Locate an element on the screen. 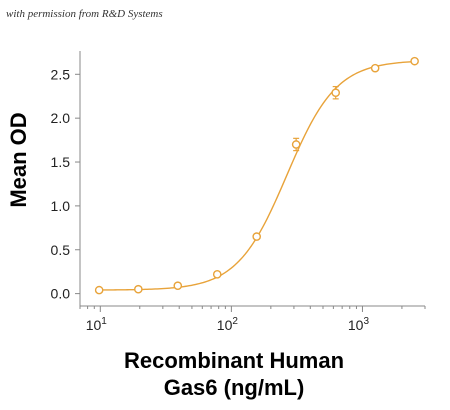 Image resolution: width=450 pixels, height=410 pixels. x-tick-label: 10² is located at coordinates (228, 324).